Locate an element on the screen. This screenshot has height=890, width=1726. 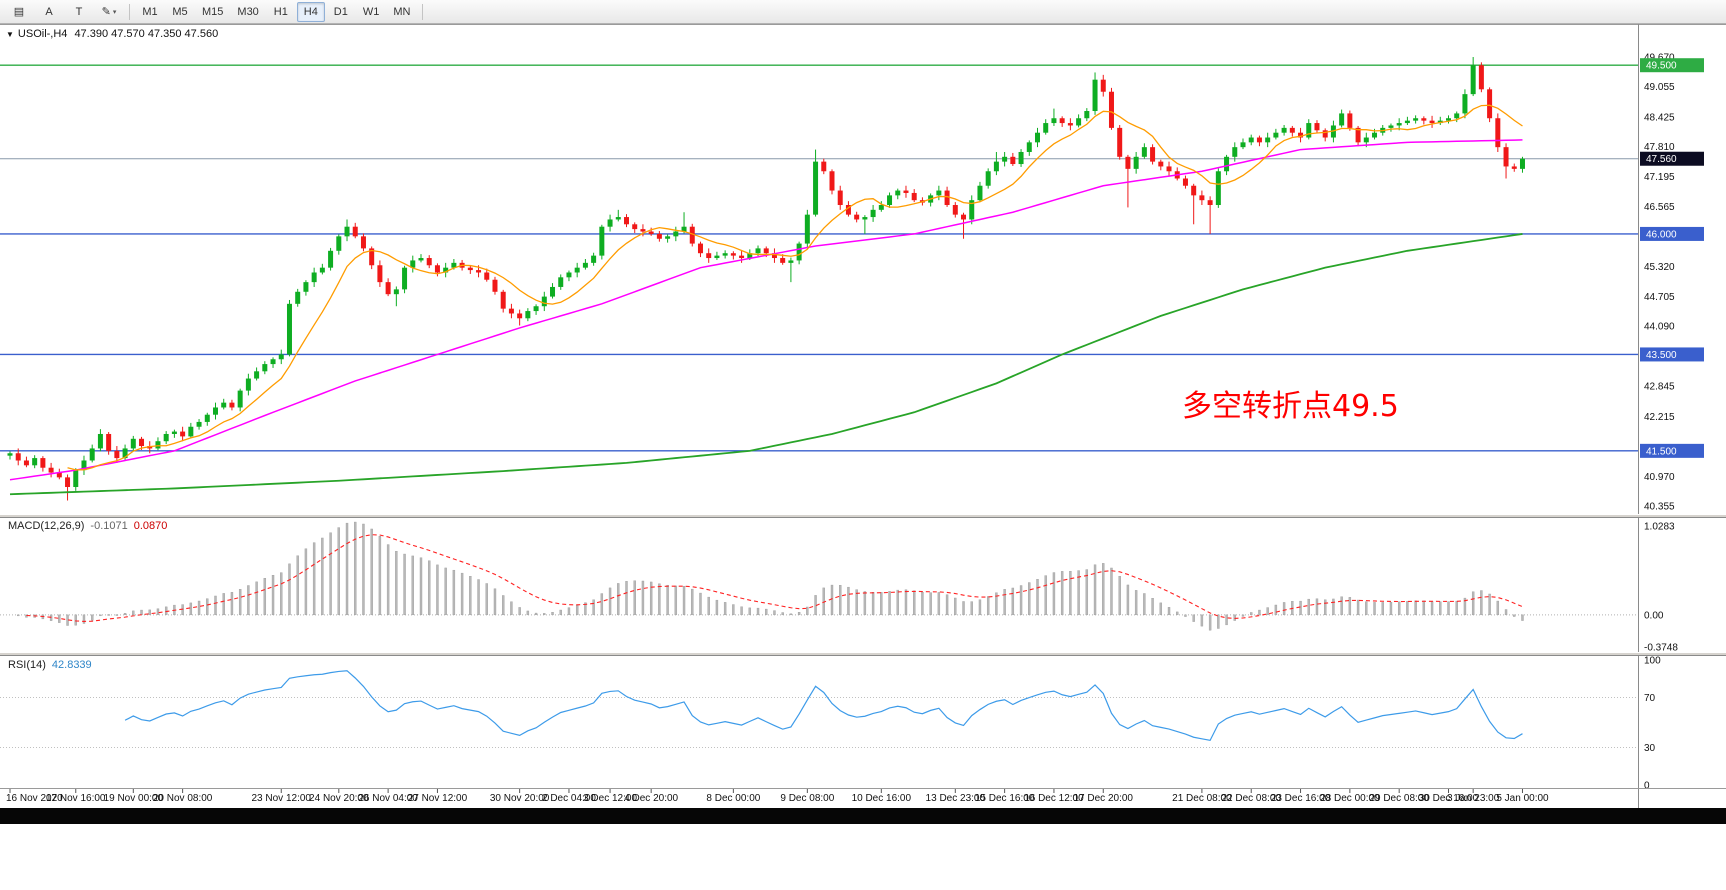
svg-text: 47.810 is located at coordinates (1659, 147).